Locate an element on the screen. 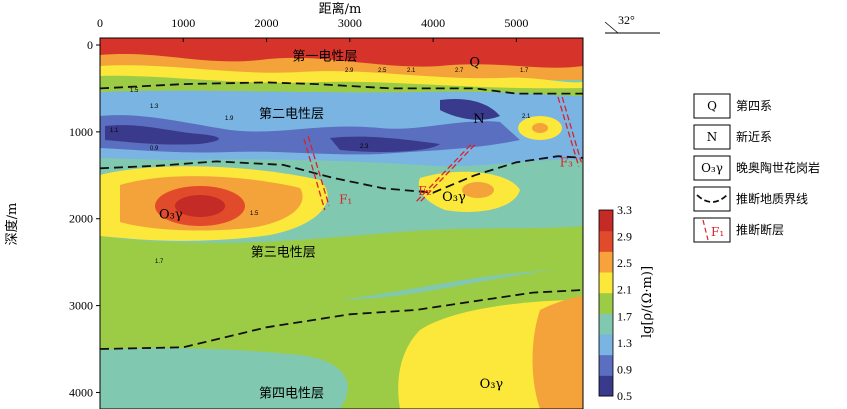 This screenshot has height=409, width=847. y-tick-label: 3000 is located at coordinates (81, 306).